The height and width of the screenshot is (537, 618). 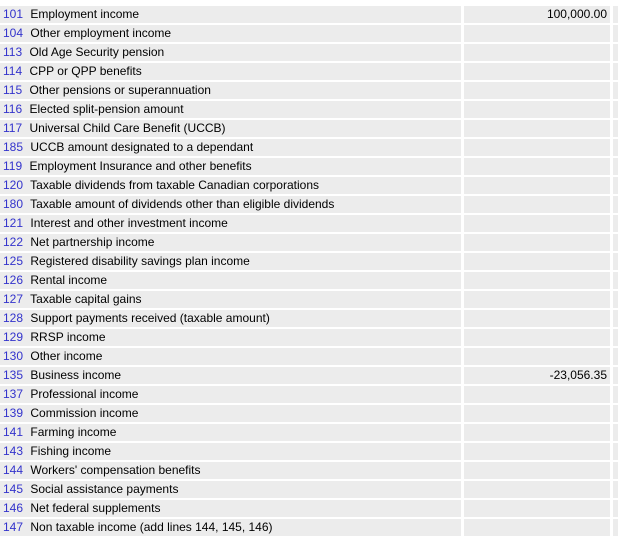 I want to click on row-description-cell: 116 Elected split-pension amount, so click(x=230, y=109).